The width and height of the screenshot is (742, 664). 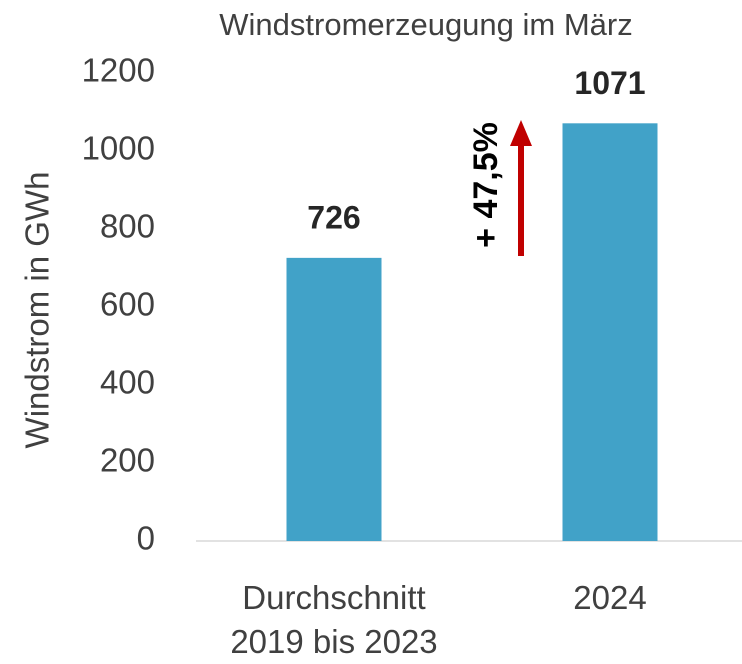 I want to click on y-tick-label: 1200, so click(x=118, y=70).